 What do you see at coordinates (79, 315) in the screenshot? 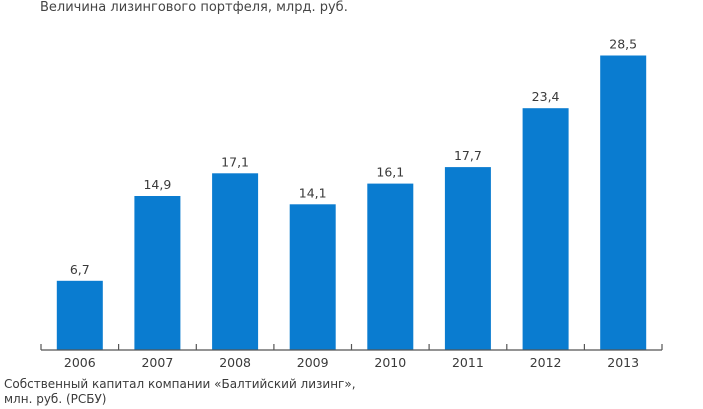
I see `bar-2006` at bounding box center [79, 315].